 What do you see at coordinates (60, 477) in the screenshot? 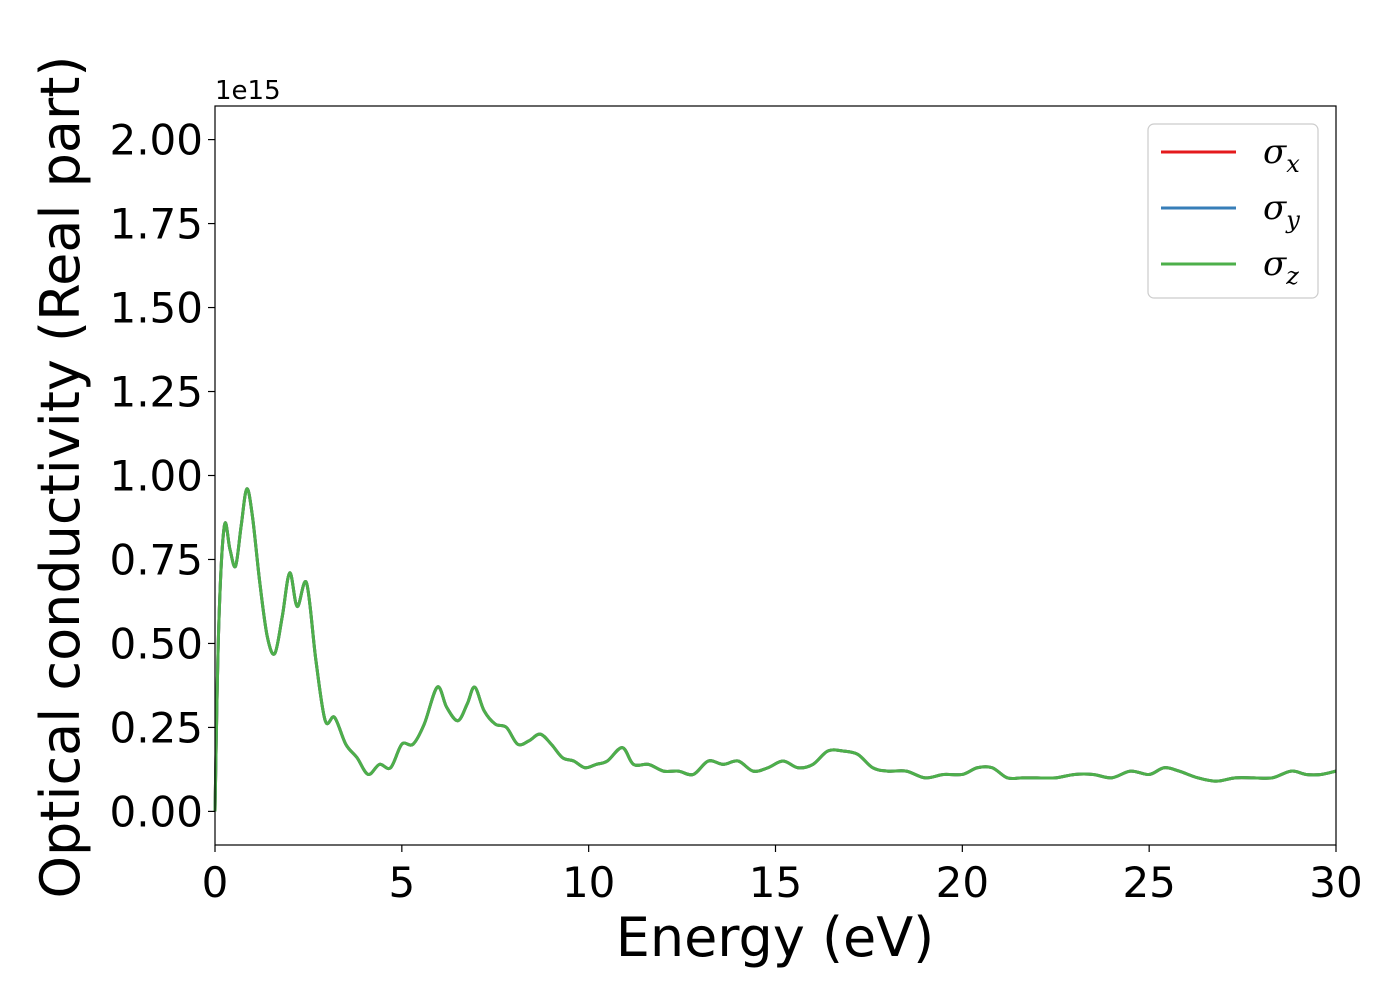
I see `y-axis-label: Optical conductivity (Real part)` at bounding box center [60, 477].